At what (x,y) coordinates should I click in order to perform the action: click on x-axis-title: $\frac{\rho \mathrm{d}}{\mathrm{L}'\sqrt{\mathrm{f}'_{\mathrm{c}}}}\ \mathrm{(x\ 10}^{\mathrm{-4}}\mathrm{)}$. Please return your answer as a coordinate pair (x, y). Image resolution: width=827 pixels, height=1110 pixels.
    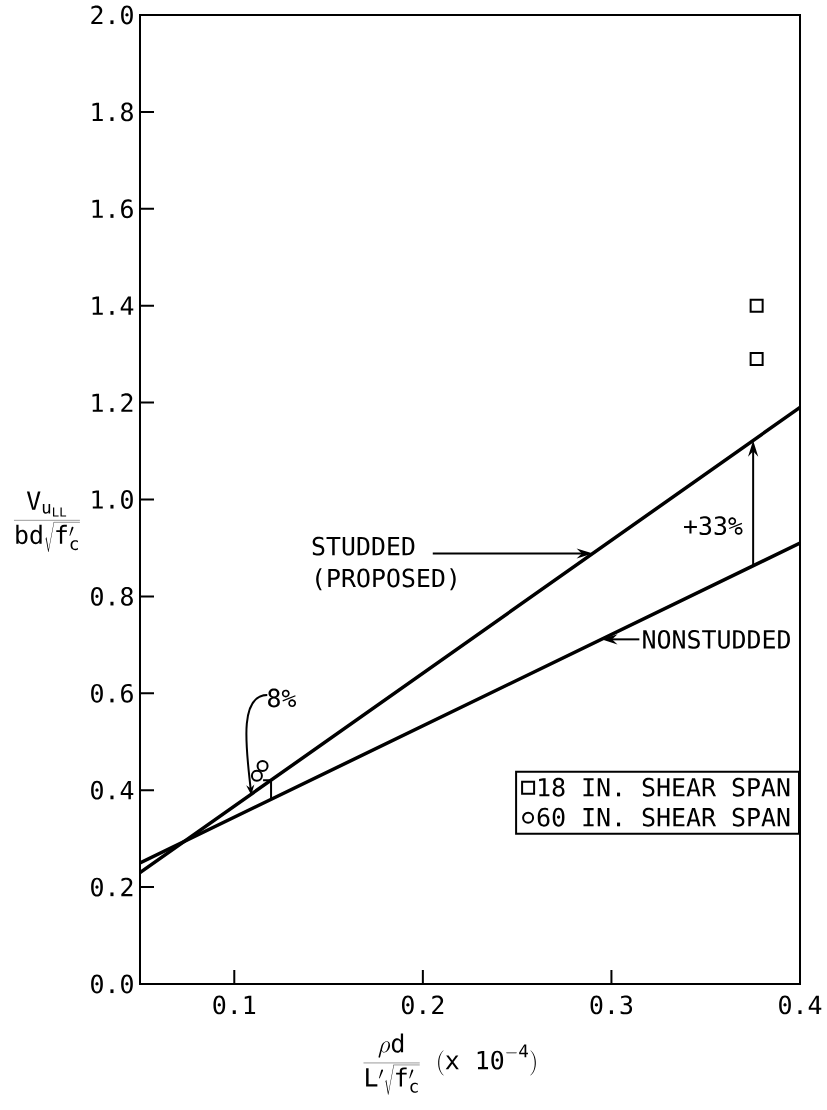
    Looking at the image, I should click on (449, 1064).